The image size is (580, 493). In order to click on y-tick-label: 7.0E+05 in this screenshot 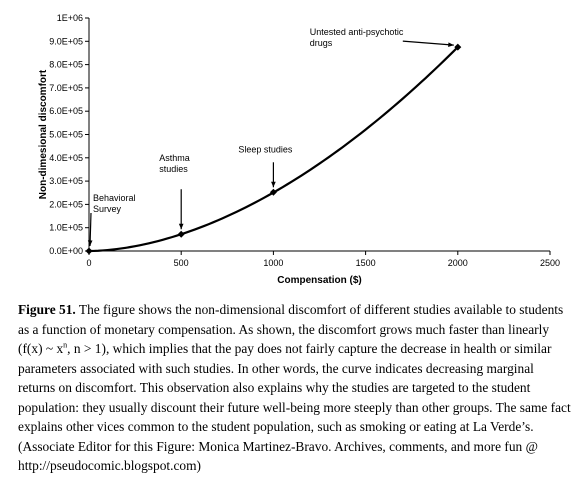, I will do `click(66, 88)`.